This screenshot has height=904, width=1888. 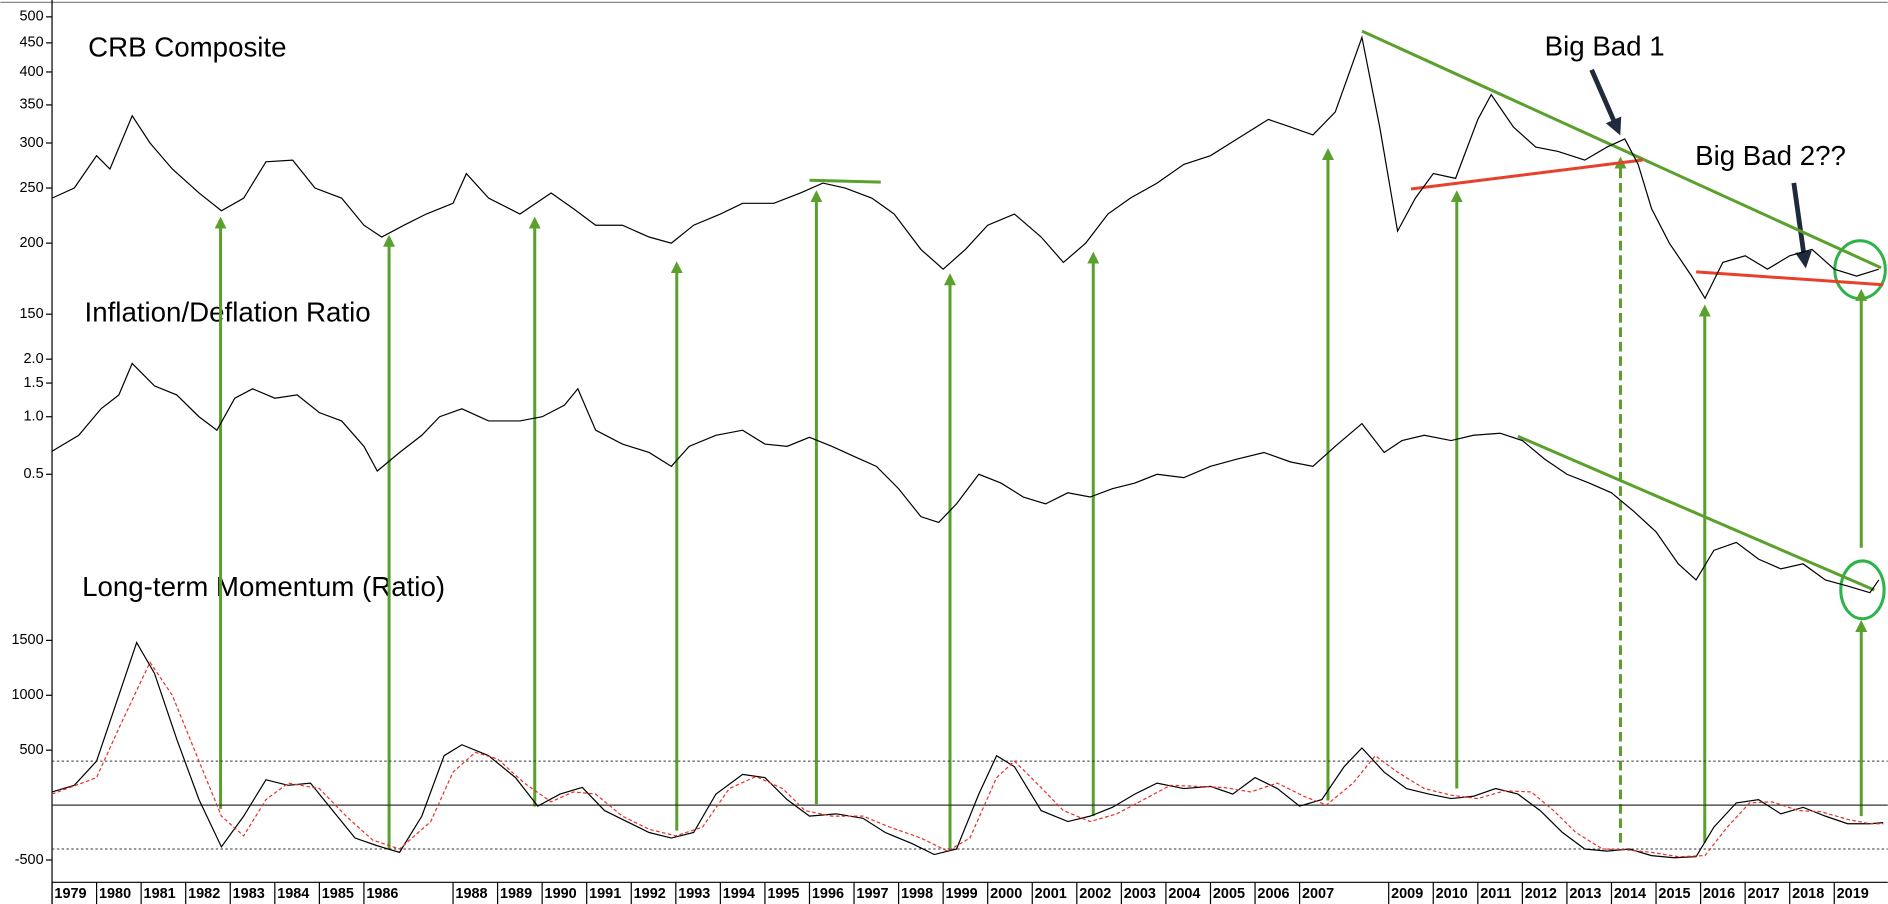 I want to click on y-tick-label: 250, so click(x=32, y=188).